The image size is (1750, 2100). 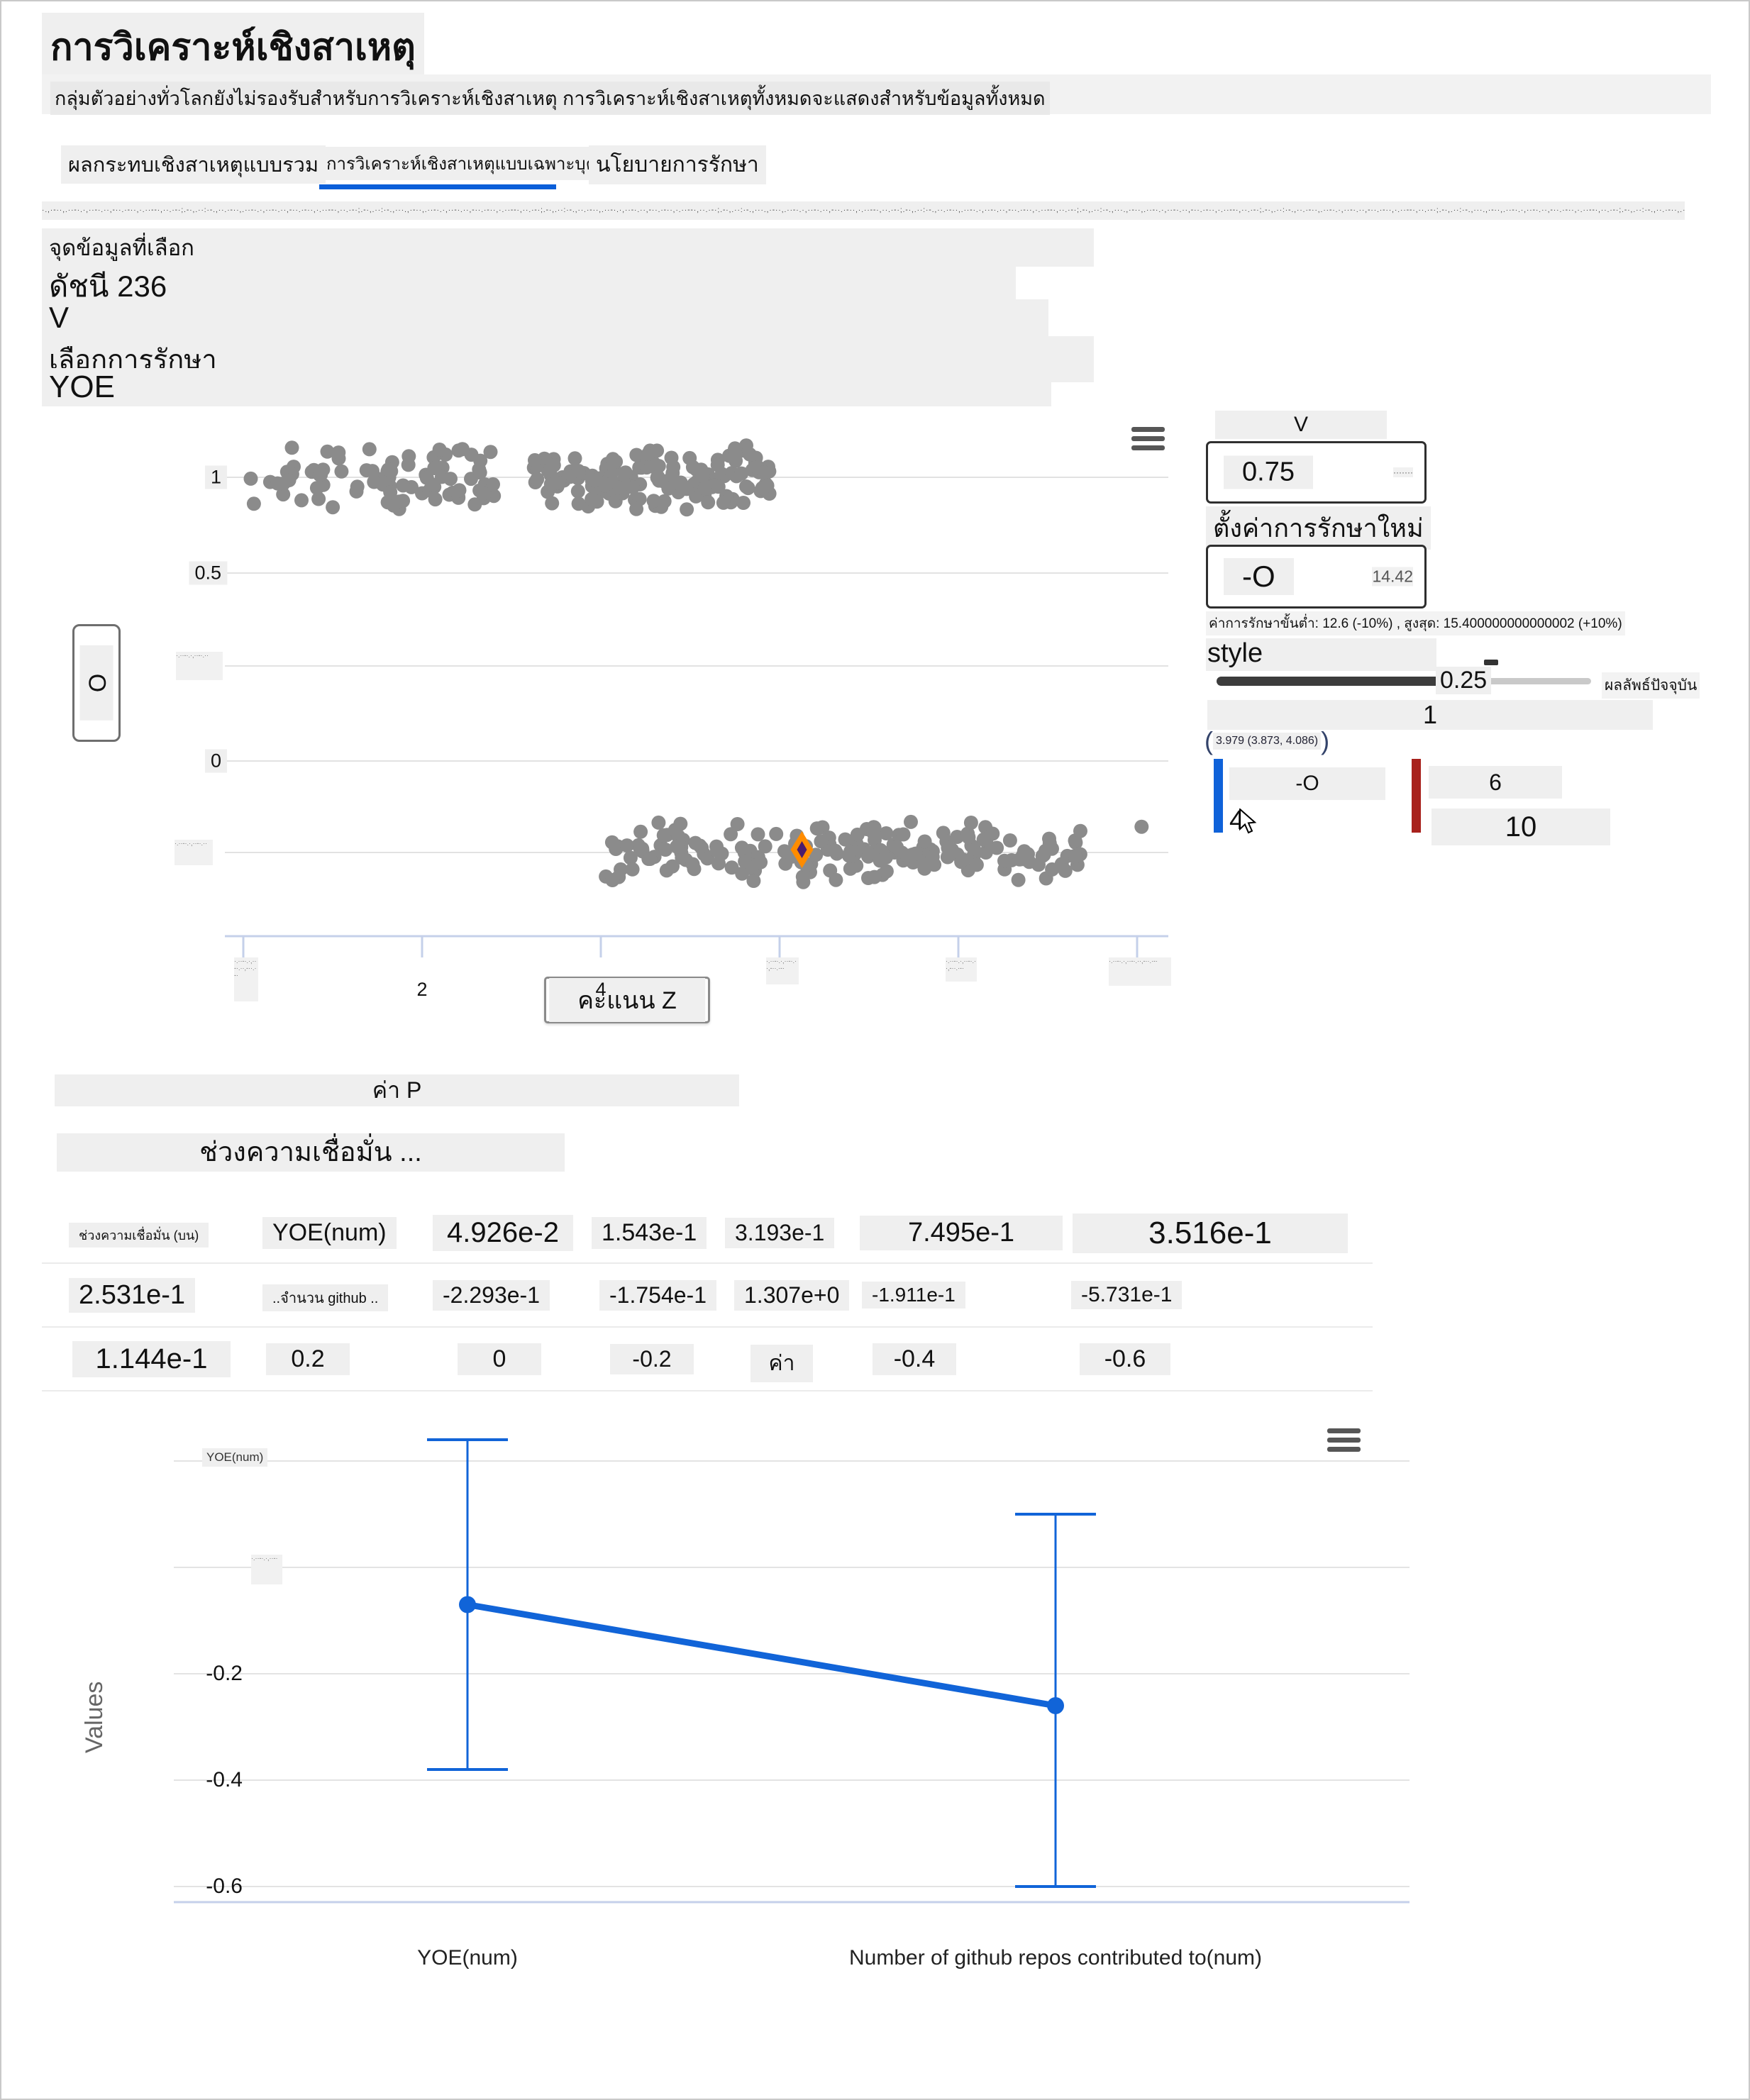 I want to click on treatment-value-secondary: 14.42, so click(x=1392, y=577).